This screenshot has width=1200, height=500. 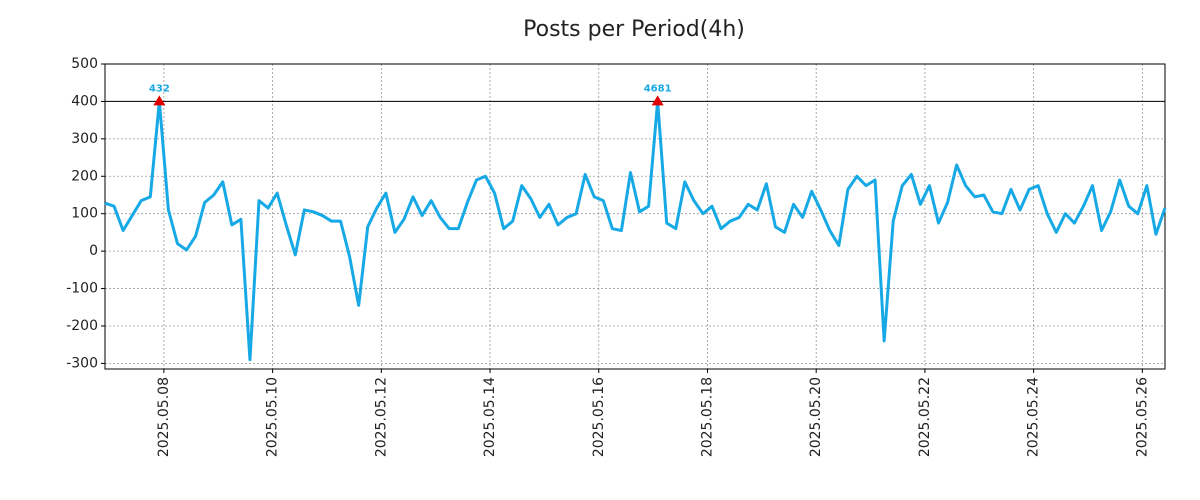 I want to click on x-tick-label: 2025.05.14, so click(x=490, y=417).